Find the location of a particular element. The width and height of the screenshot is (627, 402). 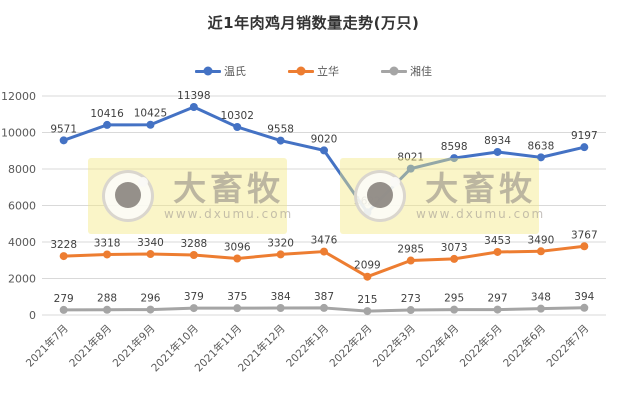

watermark-left: 大畜牧 www.dxumu.com is located at coordinates (189, 196).